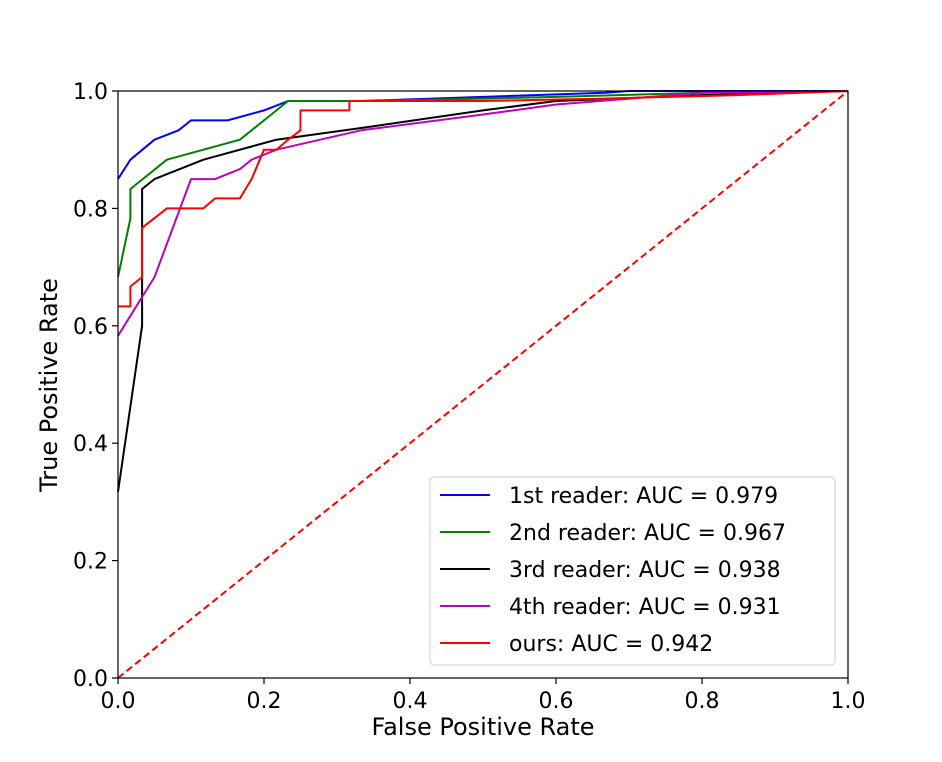 Image resolution: width=942 pixels, height=762 pixels. What do you see at coordinates (90, 327) in the screenshot?
I see `y-tick-label: 0.6` at bounding box center [90, 327].